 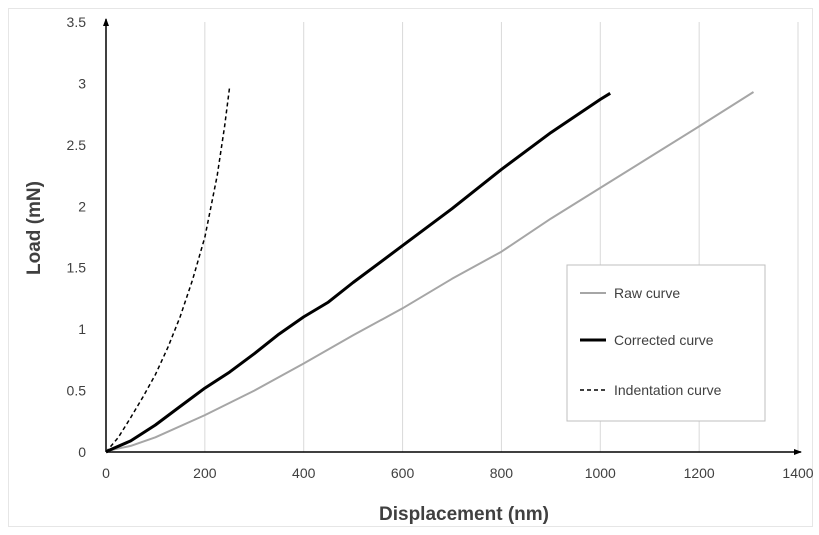 I want to click on x-axis-title: Displacement (nm), so click(x=464, y=514).